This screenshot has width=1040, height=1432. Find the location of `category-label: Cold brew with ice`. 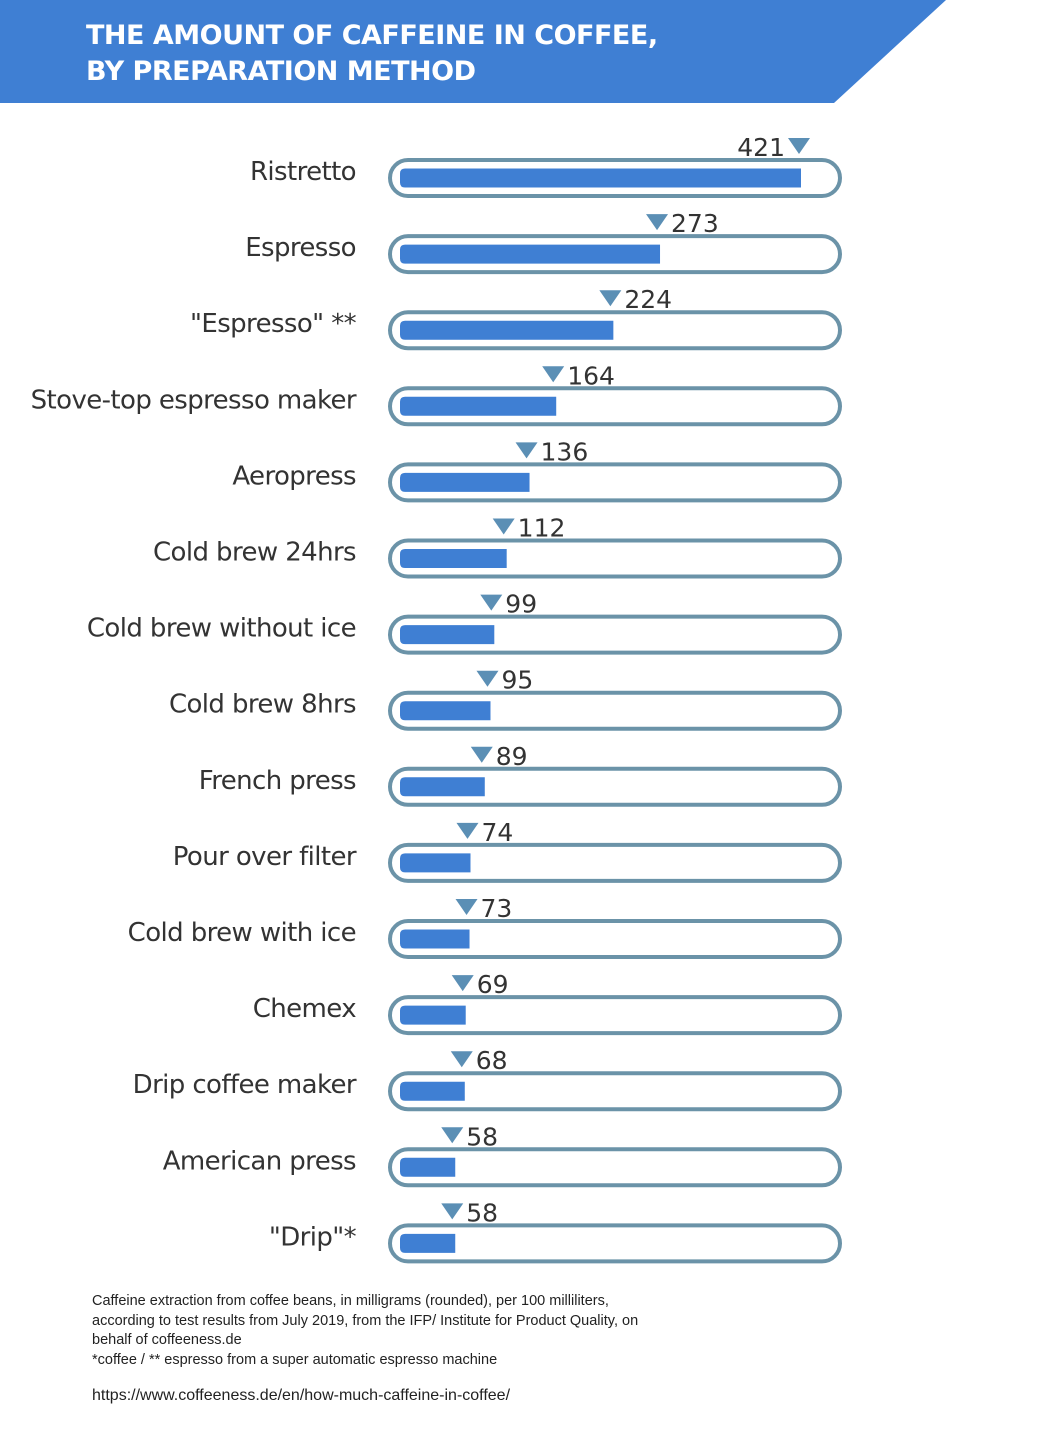

category-label: Cold brew with ice is located at coordinates (242, 933).